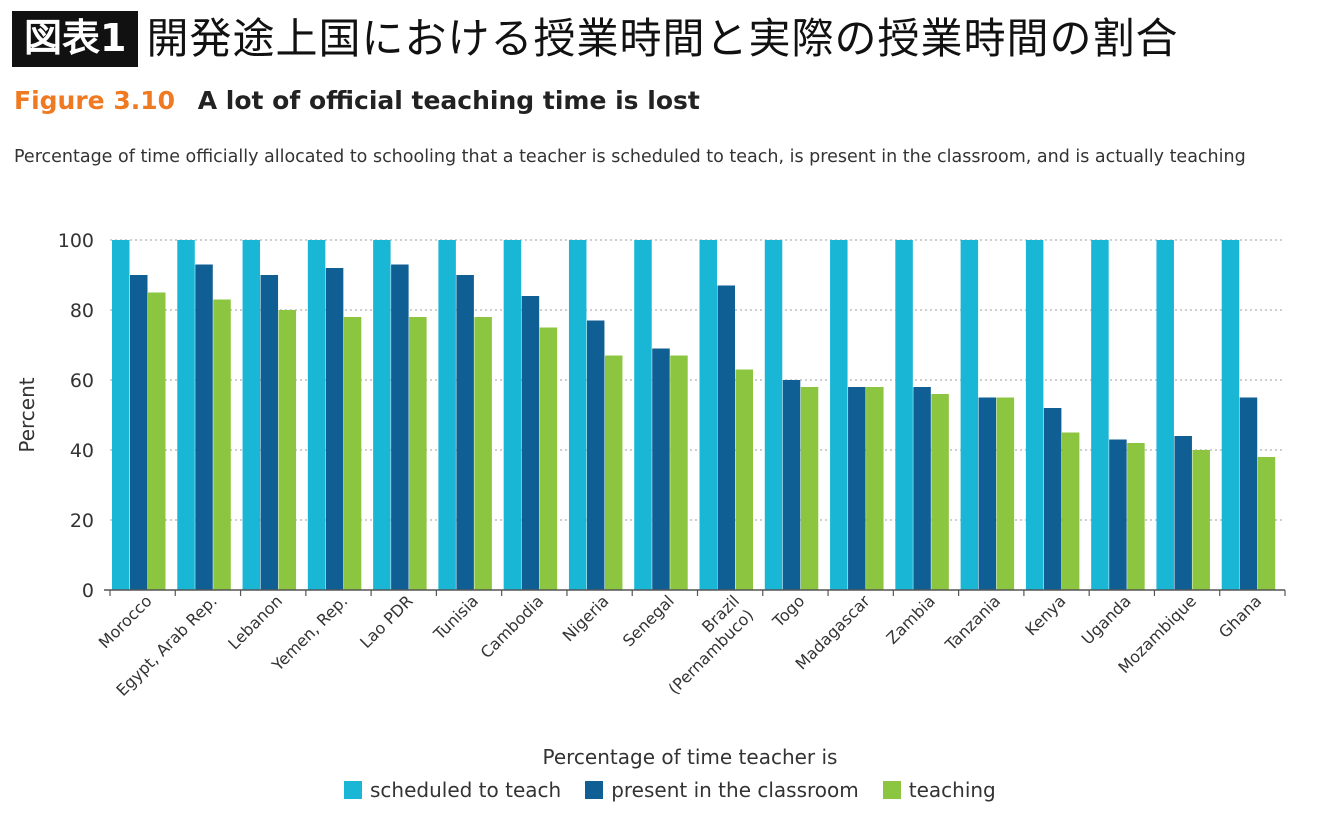 This screenshot has height=822, width=1340. What do you see at coordinates (455, 617) in the screenshot?
I see `x-tick-label: Tunisia` at bounding box center [455, 617].